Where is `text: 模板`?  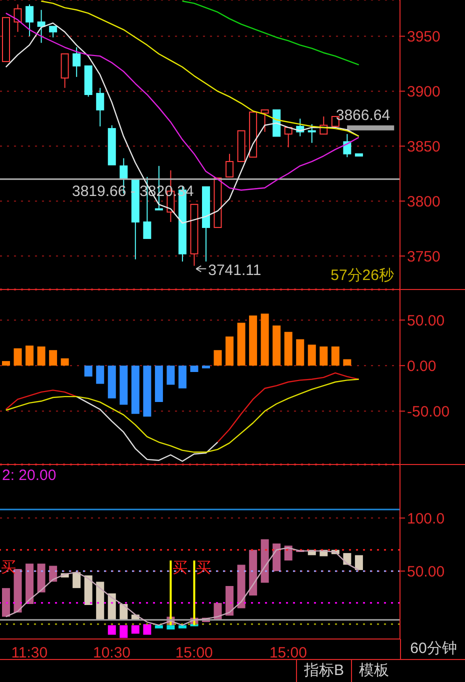 text: 模板 is located at coordinates (373, 671).